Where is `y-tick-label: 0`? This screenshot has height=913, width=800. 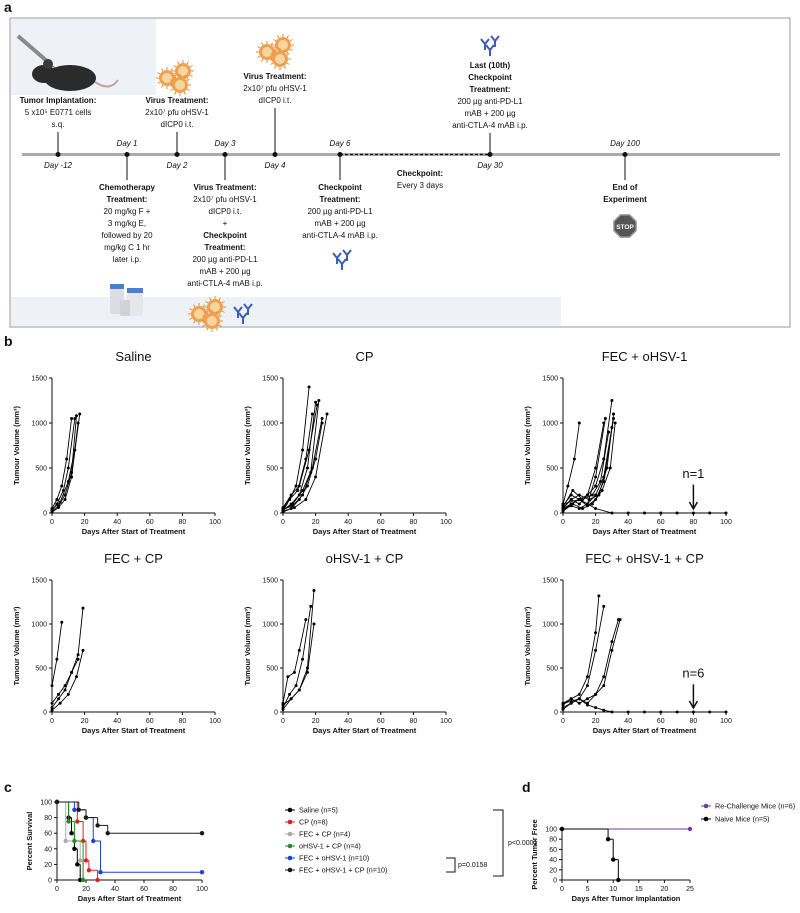
y-tick-label: 0 is located at coordinates (556, 713).